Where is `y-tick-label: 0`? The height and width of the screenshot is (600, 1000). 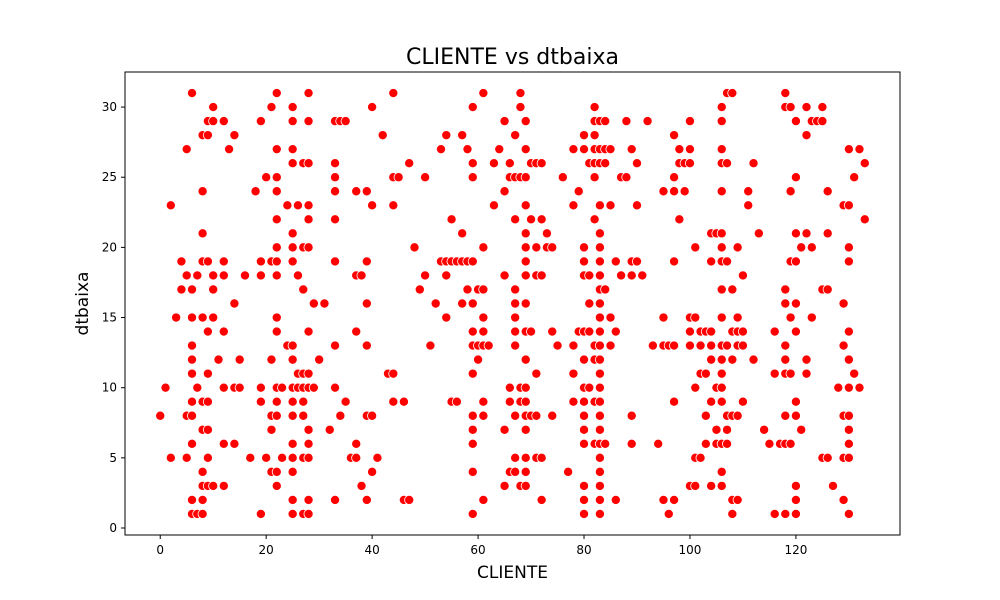
y-tick-label: 0 is located at coordinates (113, 528).